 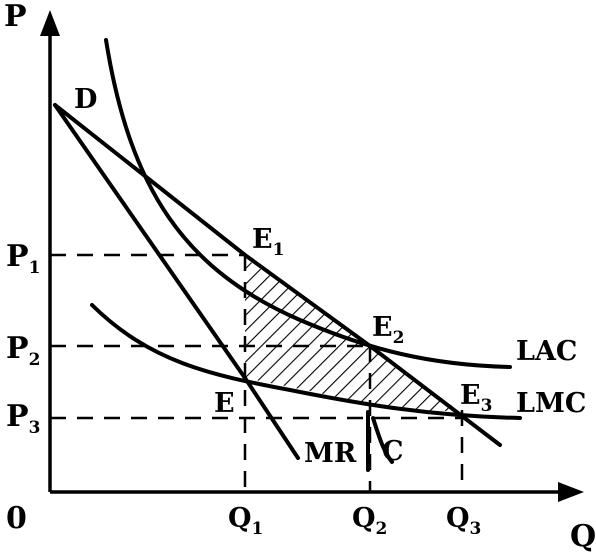 What do you see at coordinates (330, 453) in the screenshot?
I see `mr-label: MR` at bounding box center [330, 453].